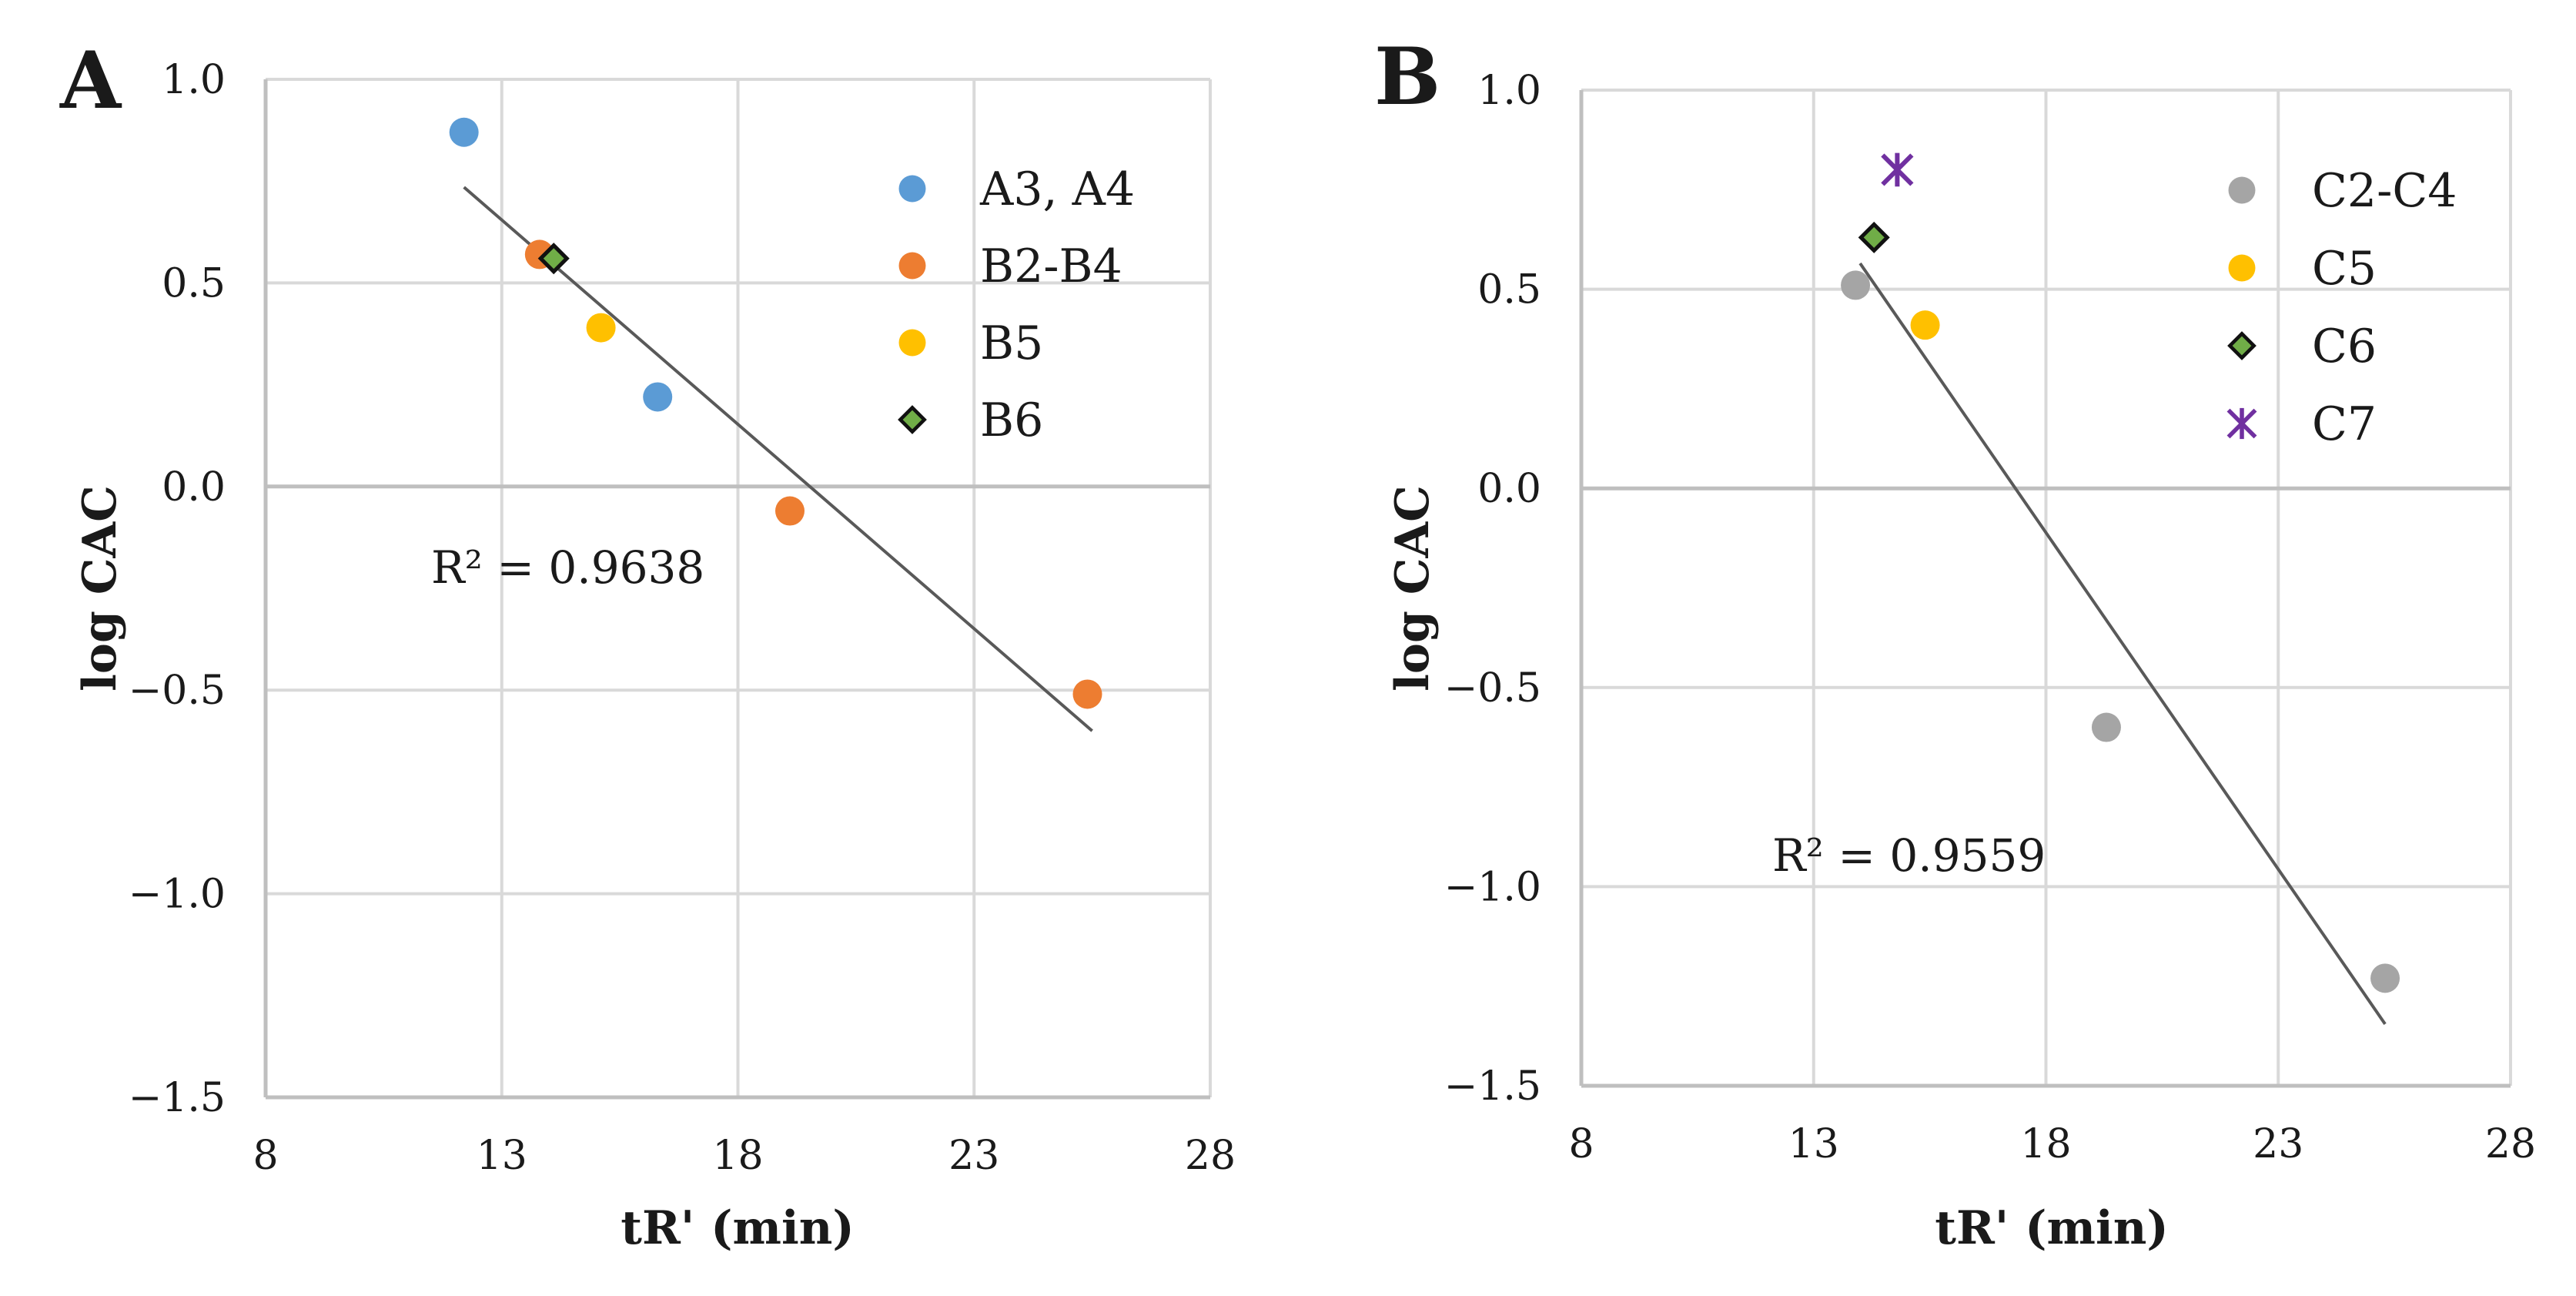 Image resolution: width=2576 pixels, height=1296 pixels. Describe the element at coordinates (1413, 588) in the screenshot. I see `panel-b-y-axis-title: log CAC` at that location.